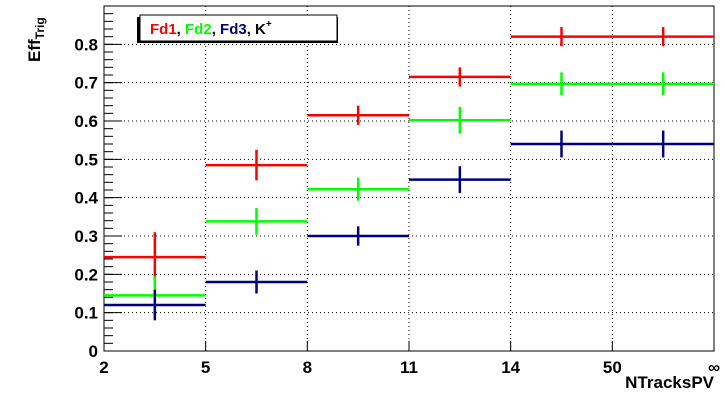  What do you see at coordinates (269, 24) in the screenshot?
I see `legend-entry-kaon-sup: +` at bounding box center [269, 24].